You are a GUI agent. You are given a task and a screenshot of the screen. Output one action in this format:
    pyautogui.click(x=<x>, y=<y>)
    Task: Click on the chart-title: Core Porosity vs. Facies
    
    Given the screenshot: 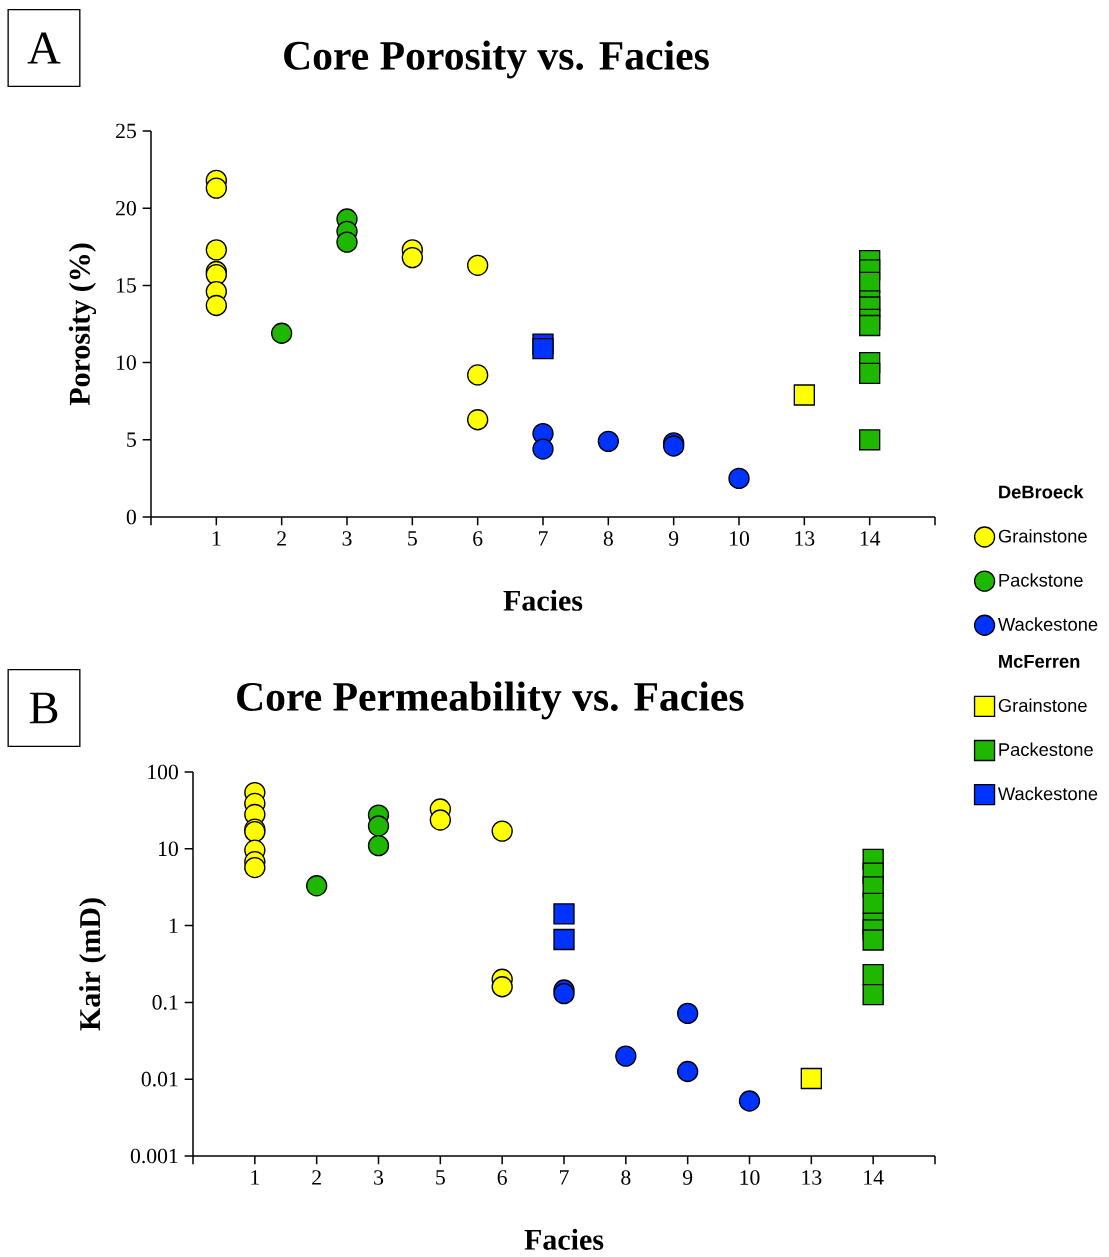 What is the action you would take?
    pyautogui.click(x=496, y=59)
    